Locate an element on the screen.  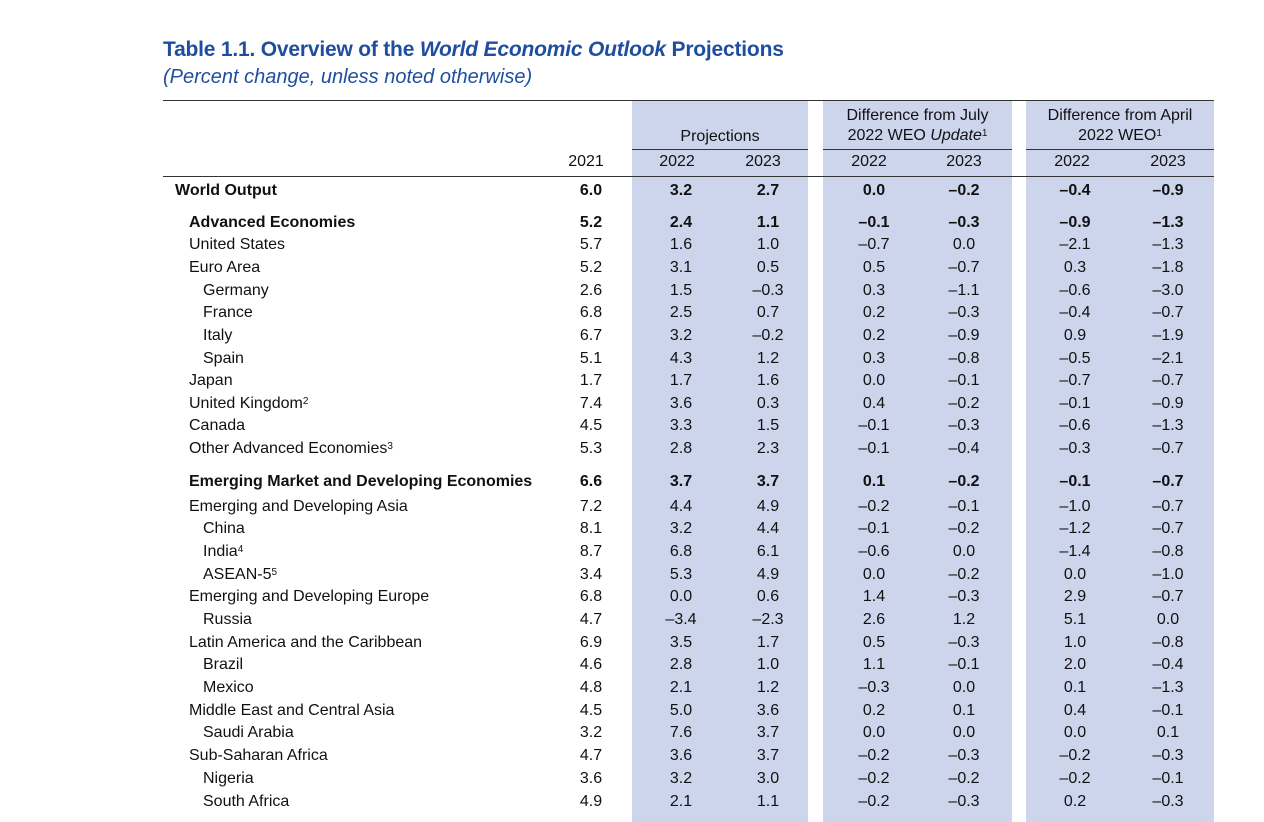
table-row: Saudi Arabia 3.2 7.6 3.7 0.0 0.0 0.0 0.1 is located at coordinates (632, 733).